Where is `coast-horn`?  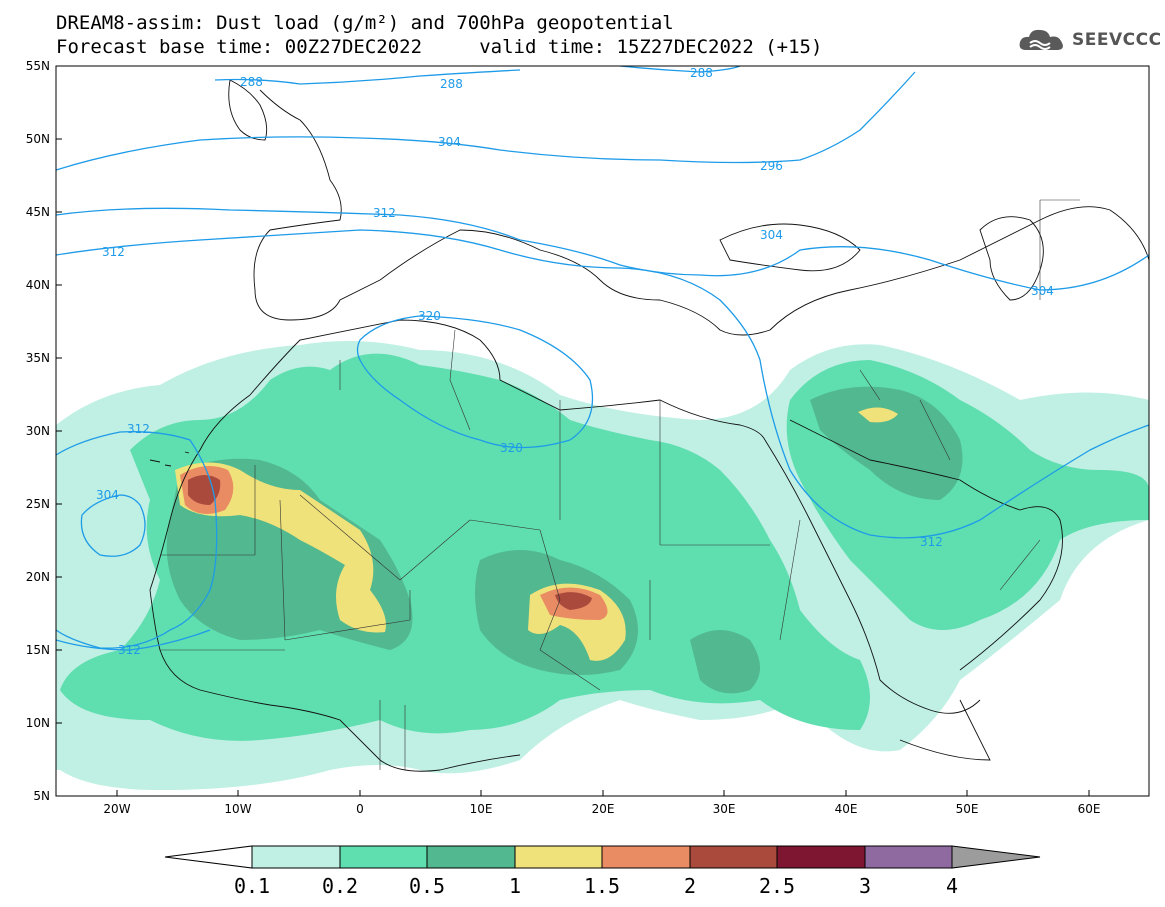 coast-horn is located at coordinates (945, 730).